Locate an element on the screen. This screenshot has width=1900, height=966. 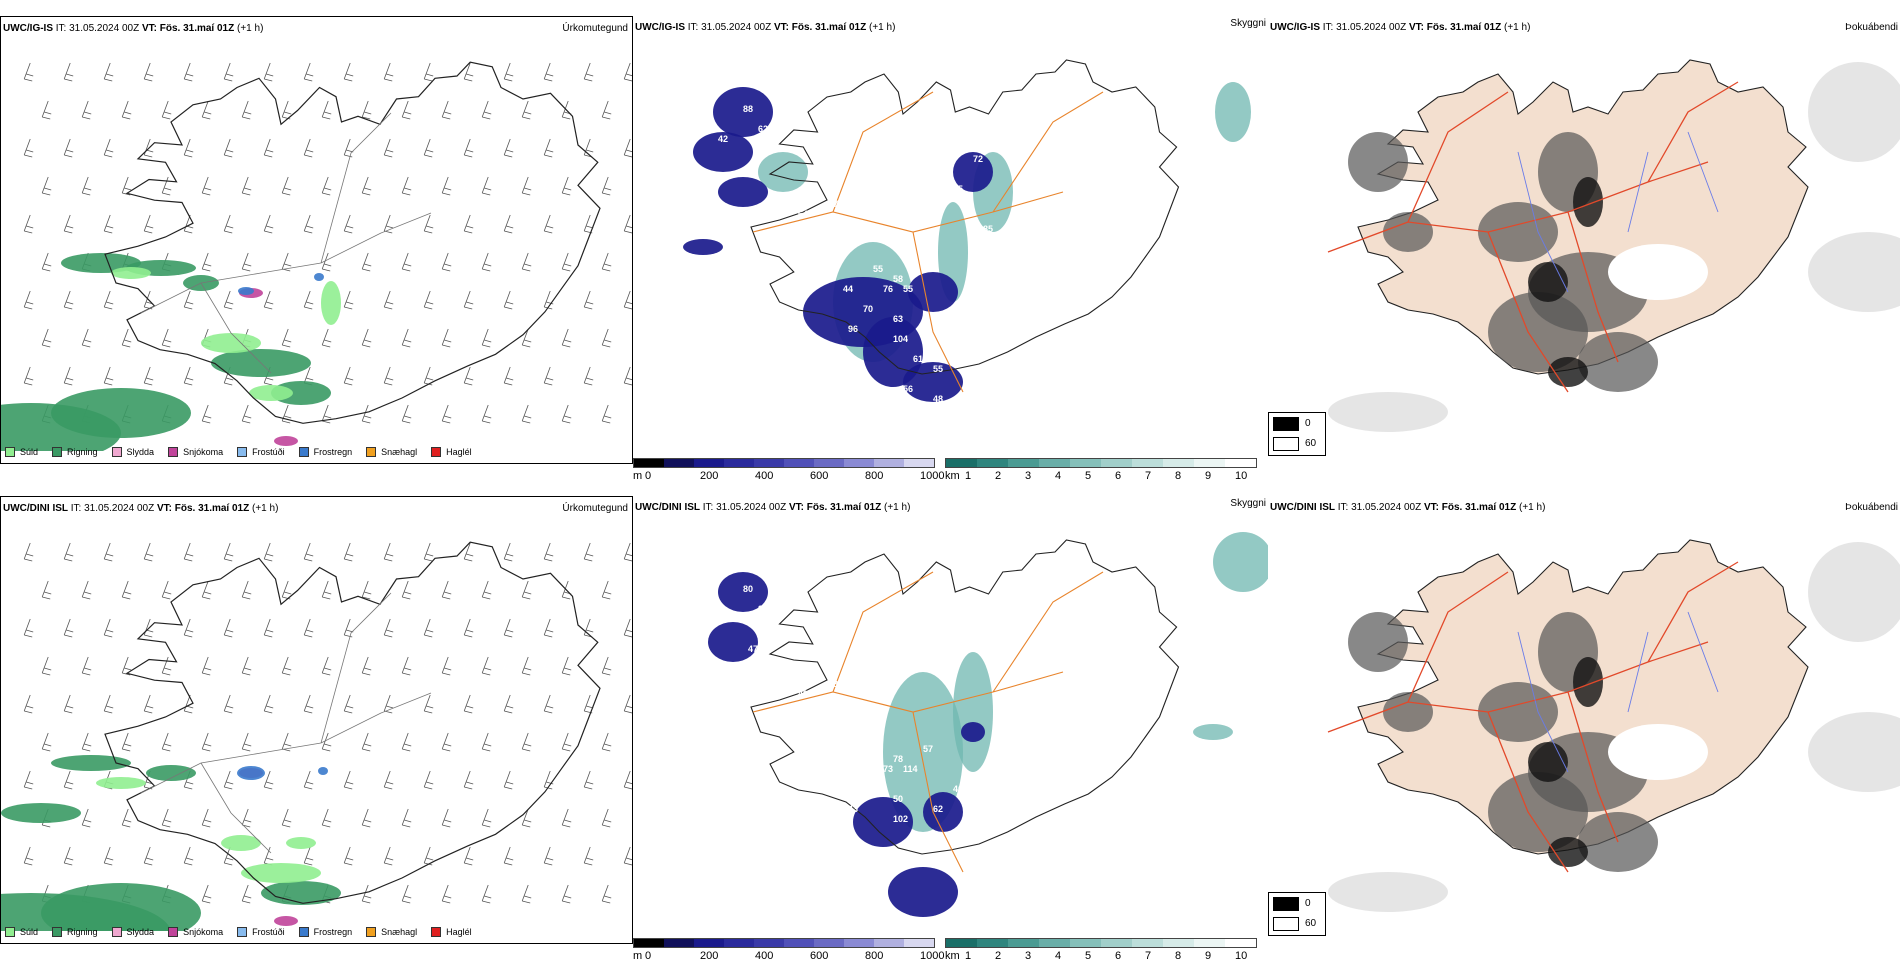
cloud-base-label: 75 is located at coordinates (958, 189).